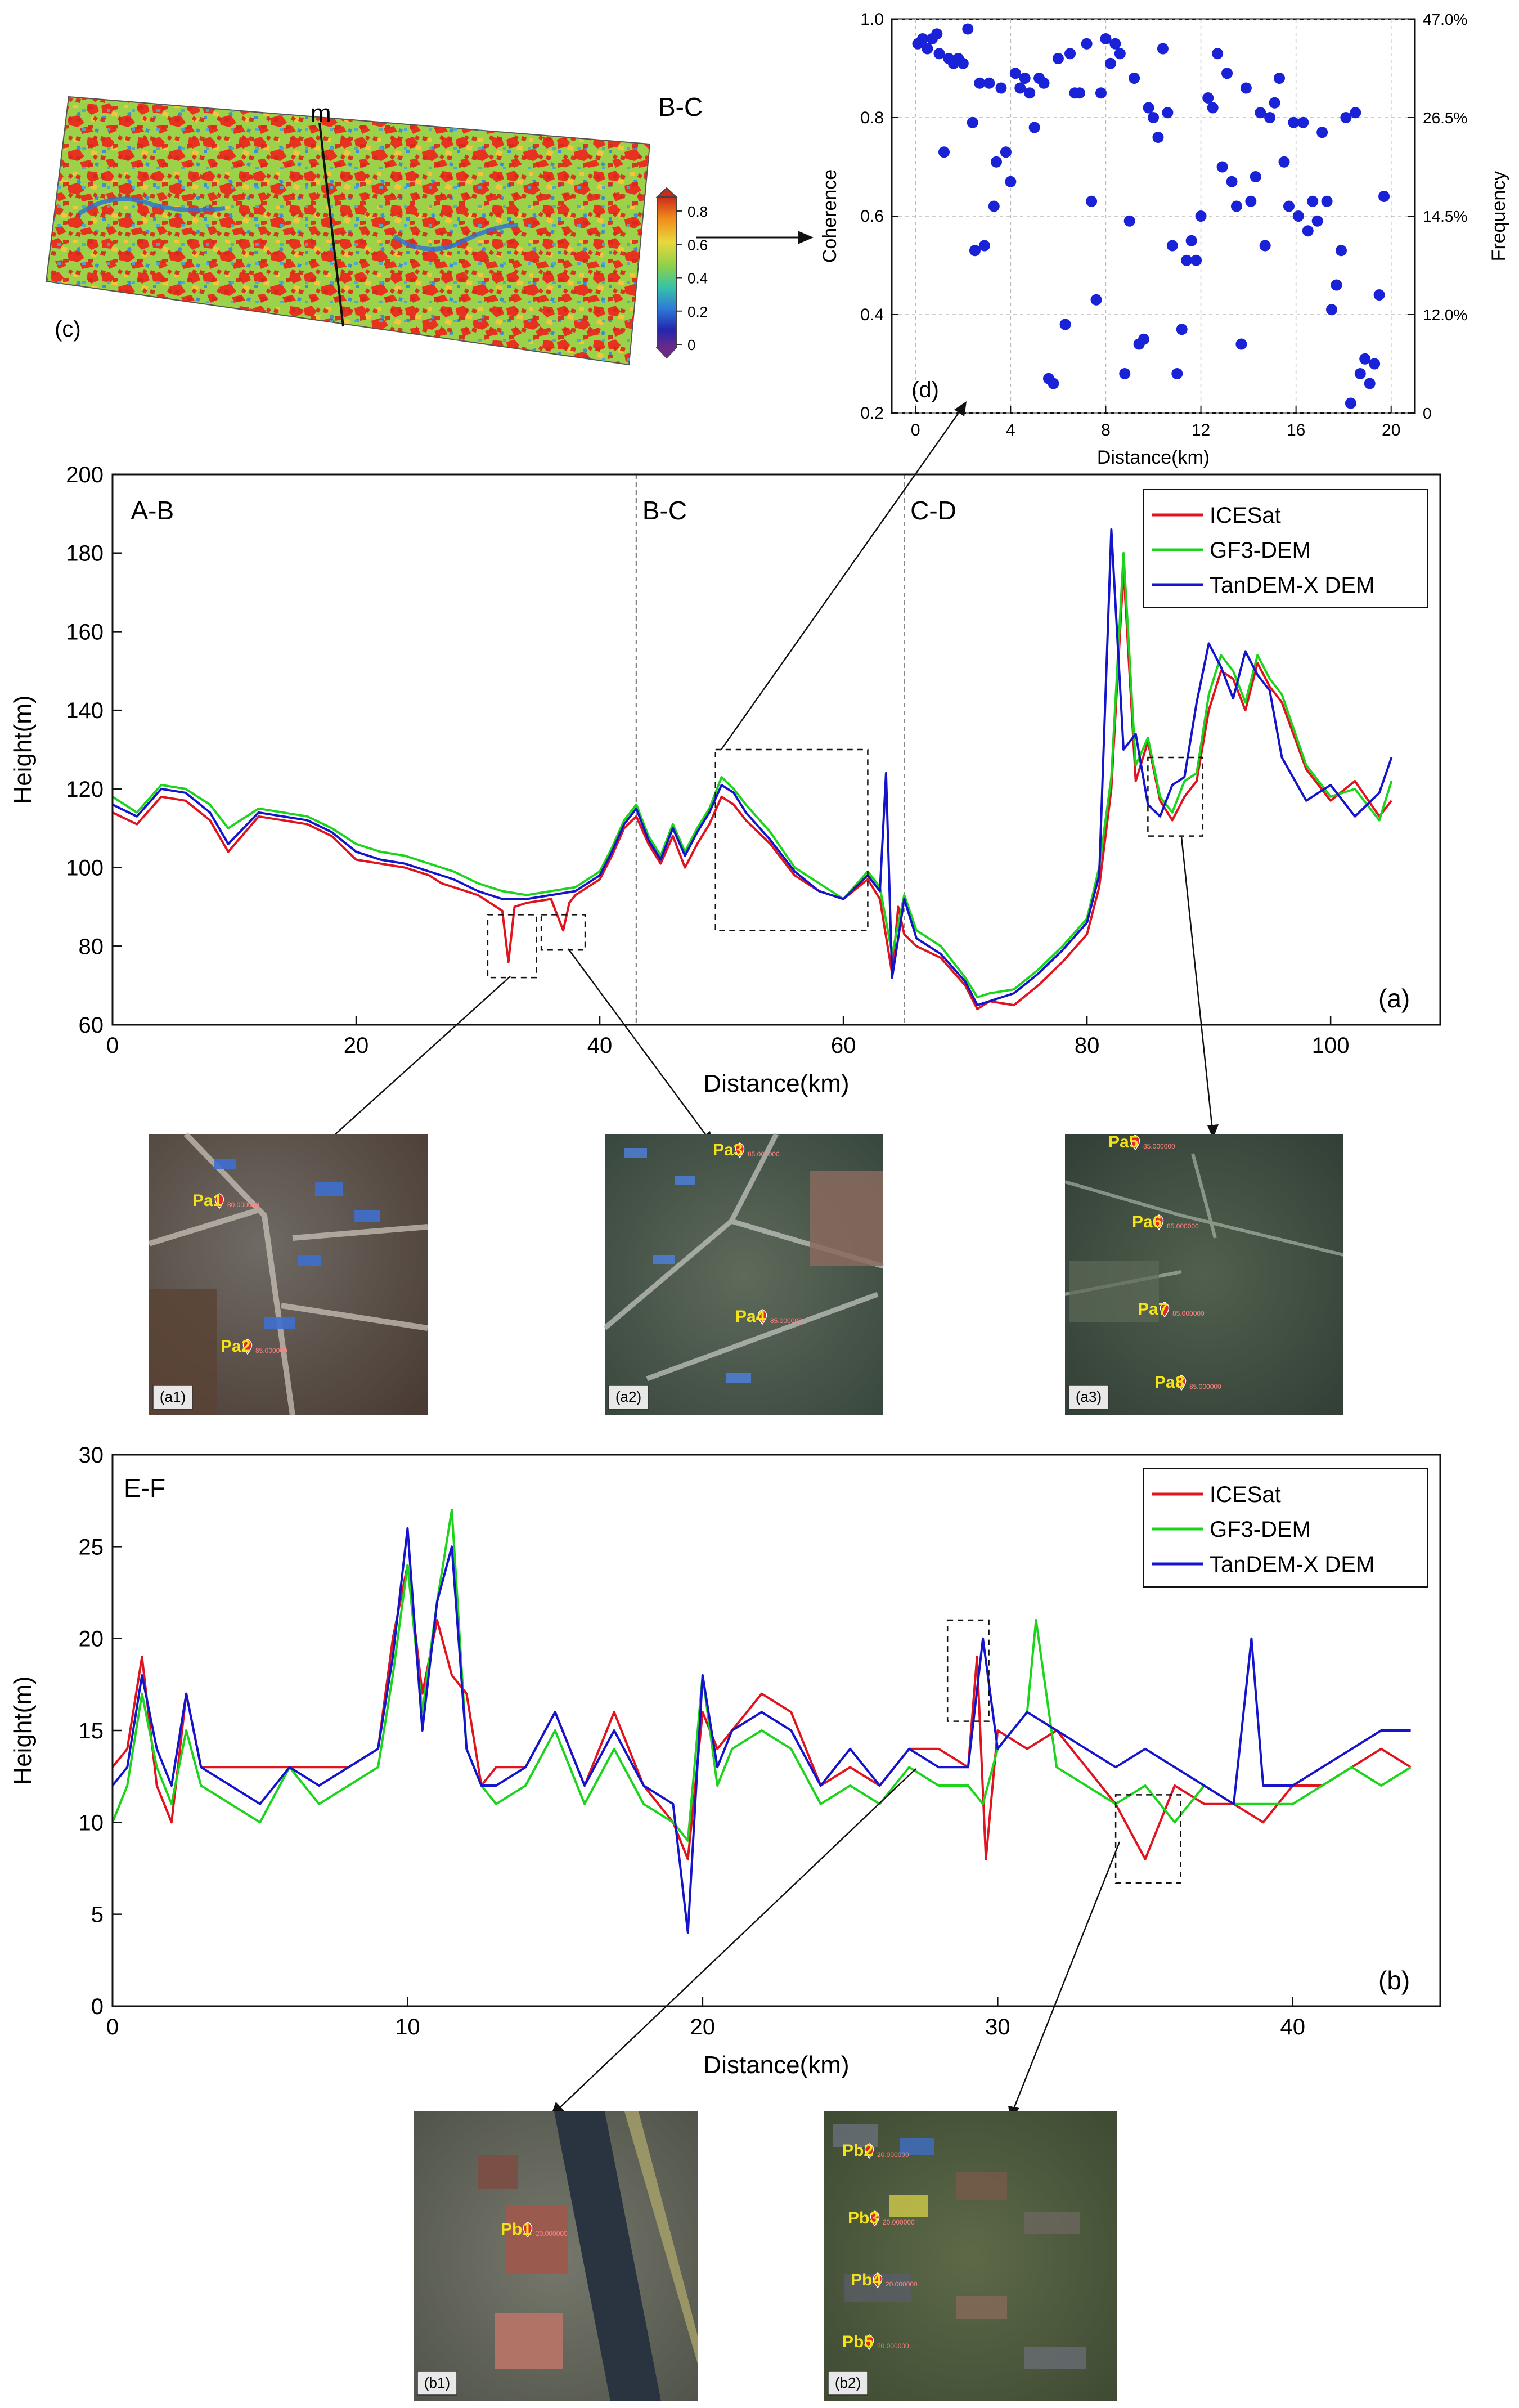 The width and height of the screenshot is (1519, 2408). What do you see at coordinates (661, 2237) in the screenshot?
I see `thumbnail-b1-road` at bounding box center [661, 2237].